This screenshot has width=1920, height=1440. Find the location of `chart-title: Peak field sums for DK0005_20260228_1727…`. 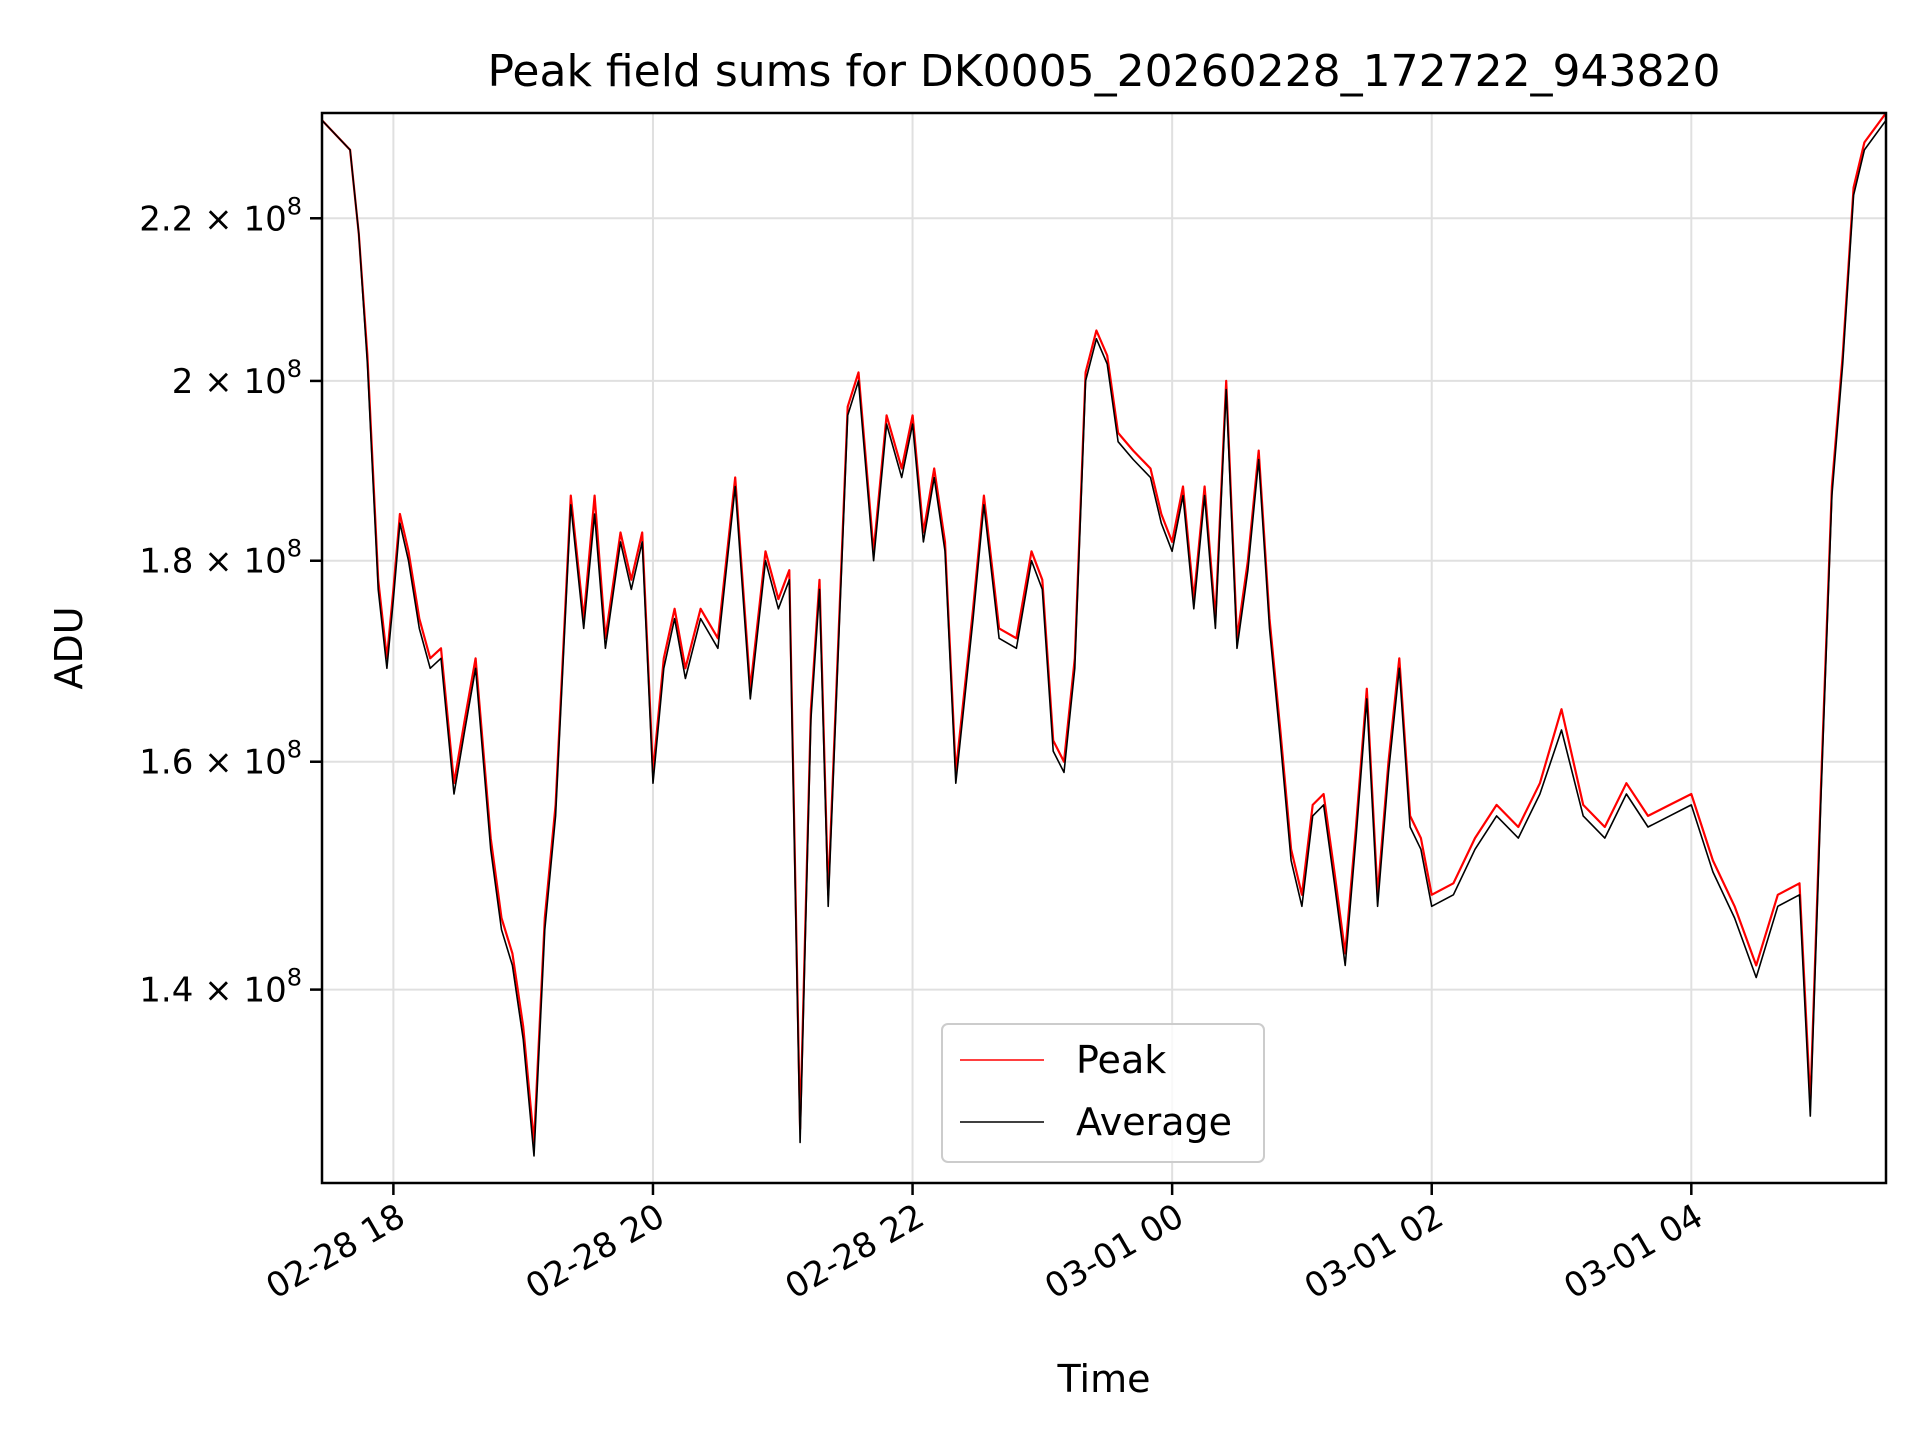

chart-title: Peak field sums for DK0005_20260228_1727… is located at coordinates (1103, 71).